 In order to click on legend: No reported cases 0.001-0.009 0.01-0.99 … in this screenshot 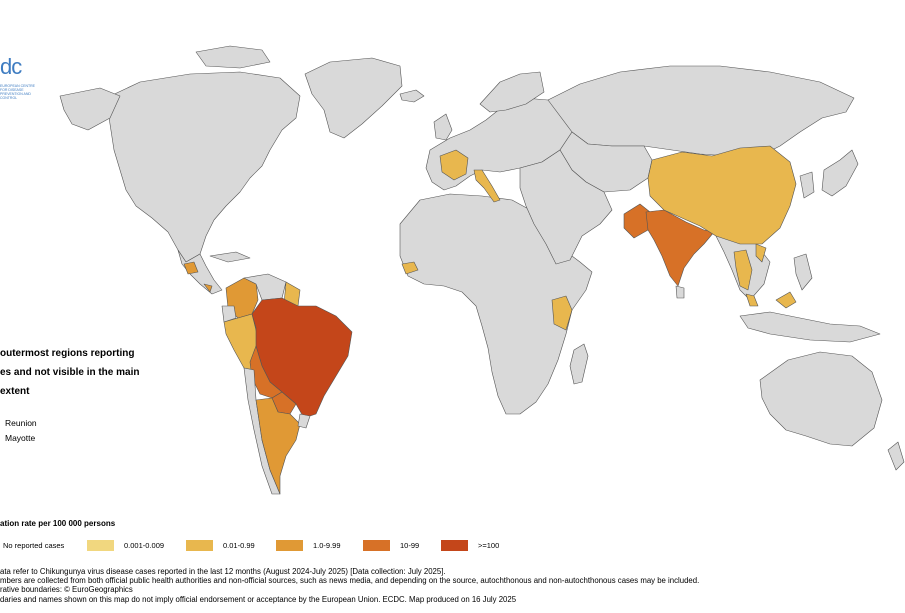, I will do `click(452, 545)`.